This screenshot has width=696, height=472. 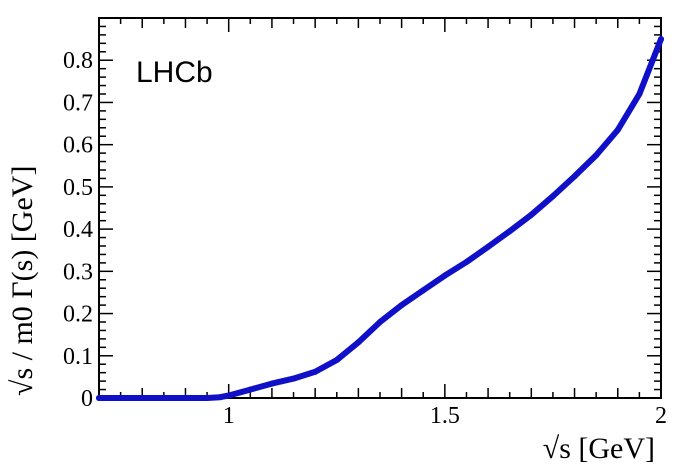 What do you see at coordinates (87, 399) in the screenshot?
I see `y-tick-label: 0` at bounding box center [87, 399].